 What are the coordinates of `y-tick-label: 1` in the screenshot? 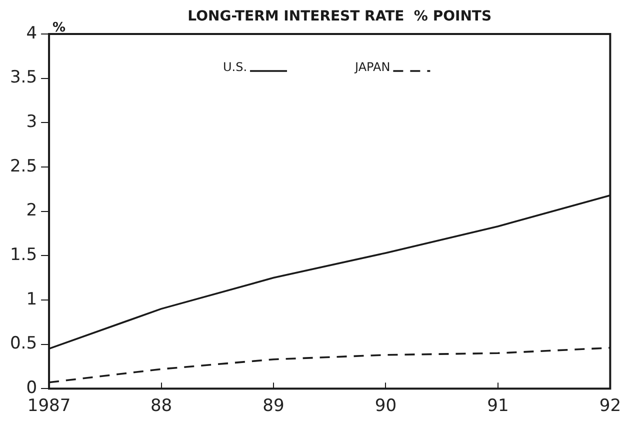 It's located at (32, 299).